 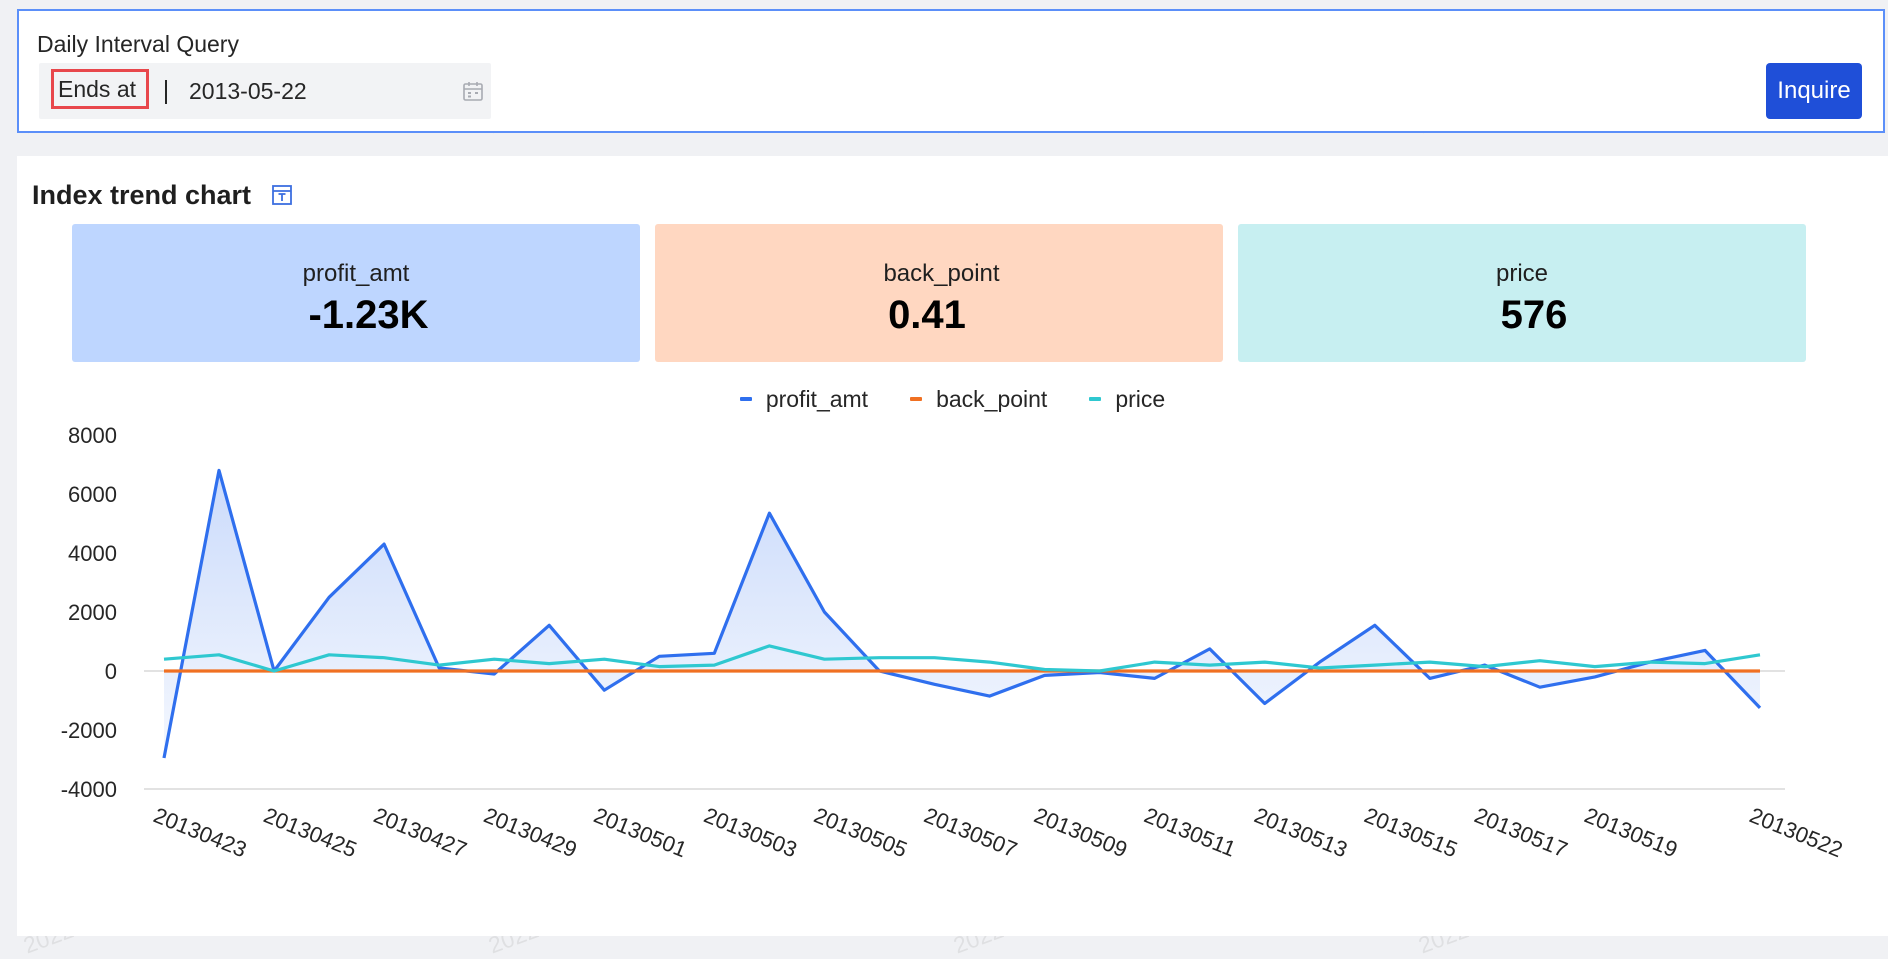 What do you see at coordinates (138, 44) in the screenshot?
I see `query-title: Daily Interval Query` at bounding box center [138, 44].